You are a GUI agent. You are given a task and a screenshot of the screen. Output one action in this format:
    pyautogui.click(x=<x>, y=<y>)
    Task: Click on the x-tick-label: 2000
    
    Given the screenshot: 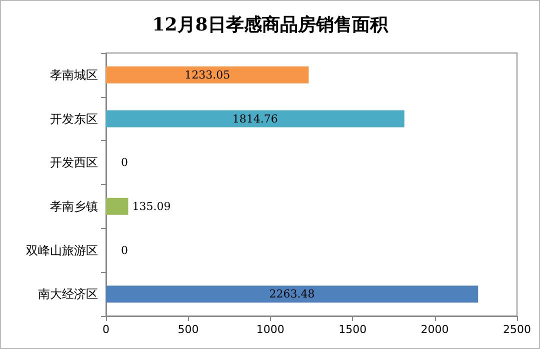 What is the action you would take?
    pyautogui.click(x=434, y=329)
    